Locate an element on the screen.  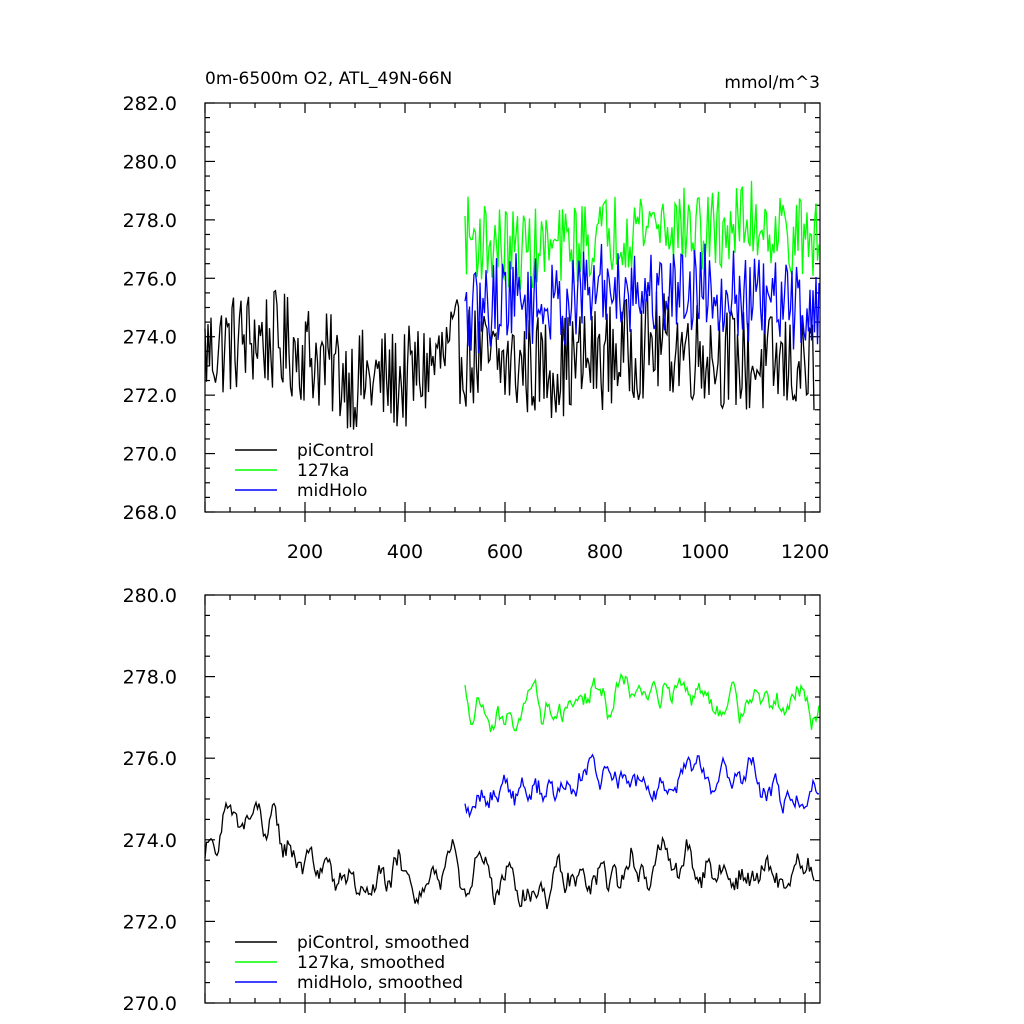
units-label: mmol/m^3 is located at coordinates (772, 83).